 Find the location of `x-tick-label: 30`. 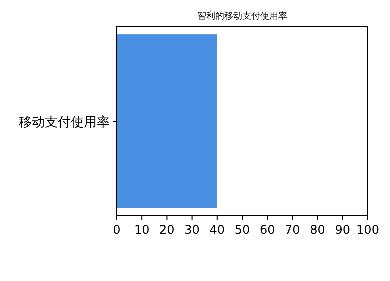

x-tick-label: 30 is located at coordinates (192, 230).